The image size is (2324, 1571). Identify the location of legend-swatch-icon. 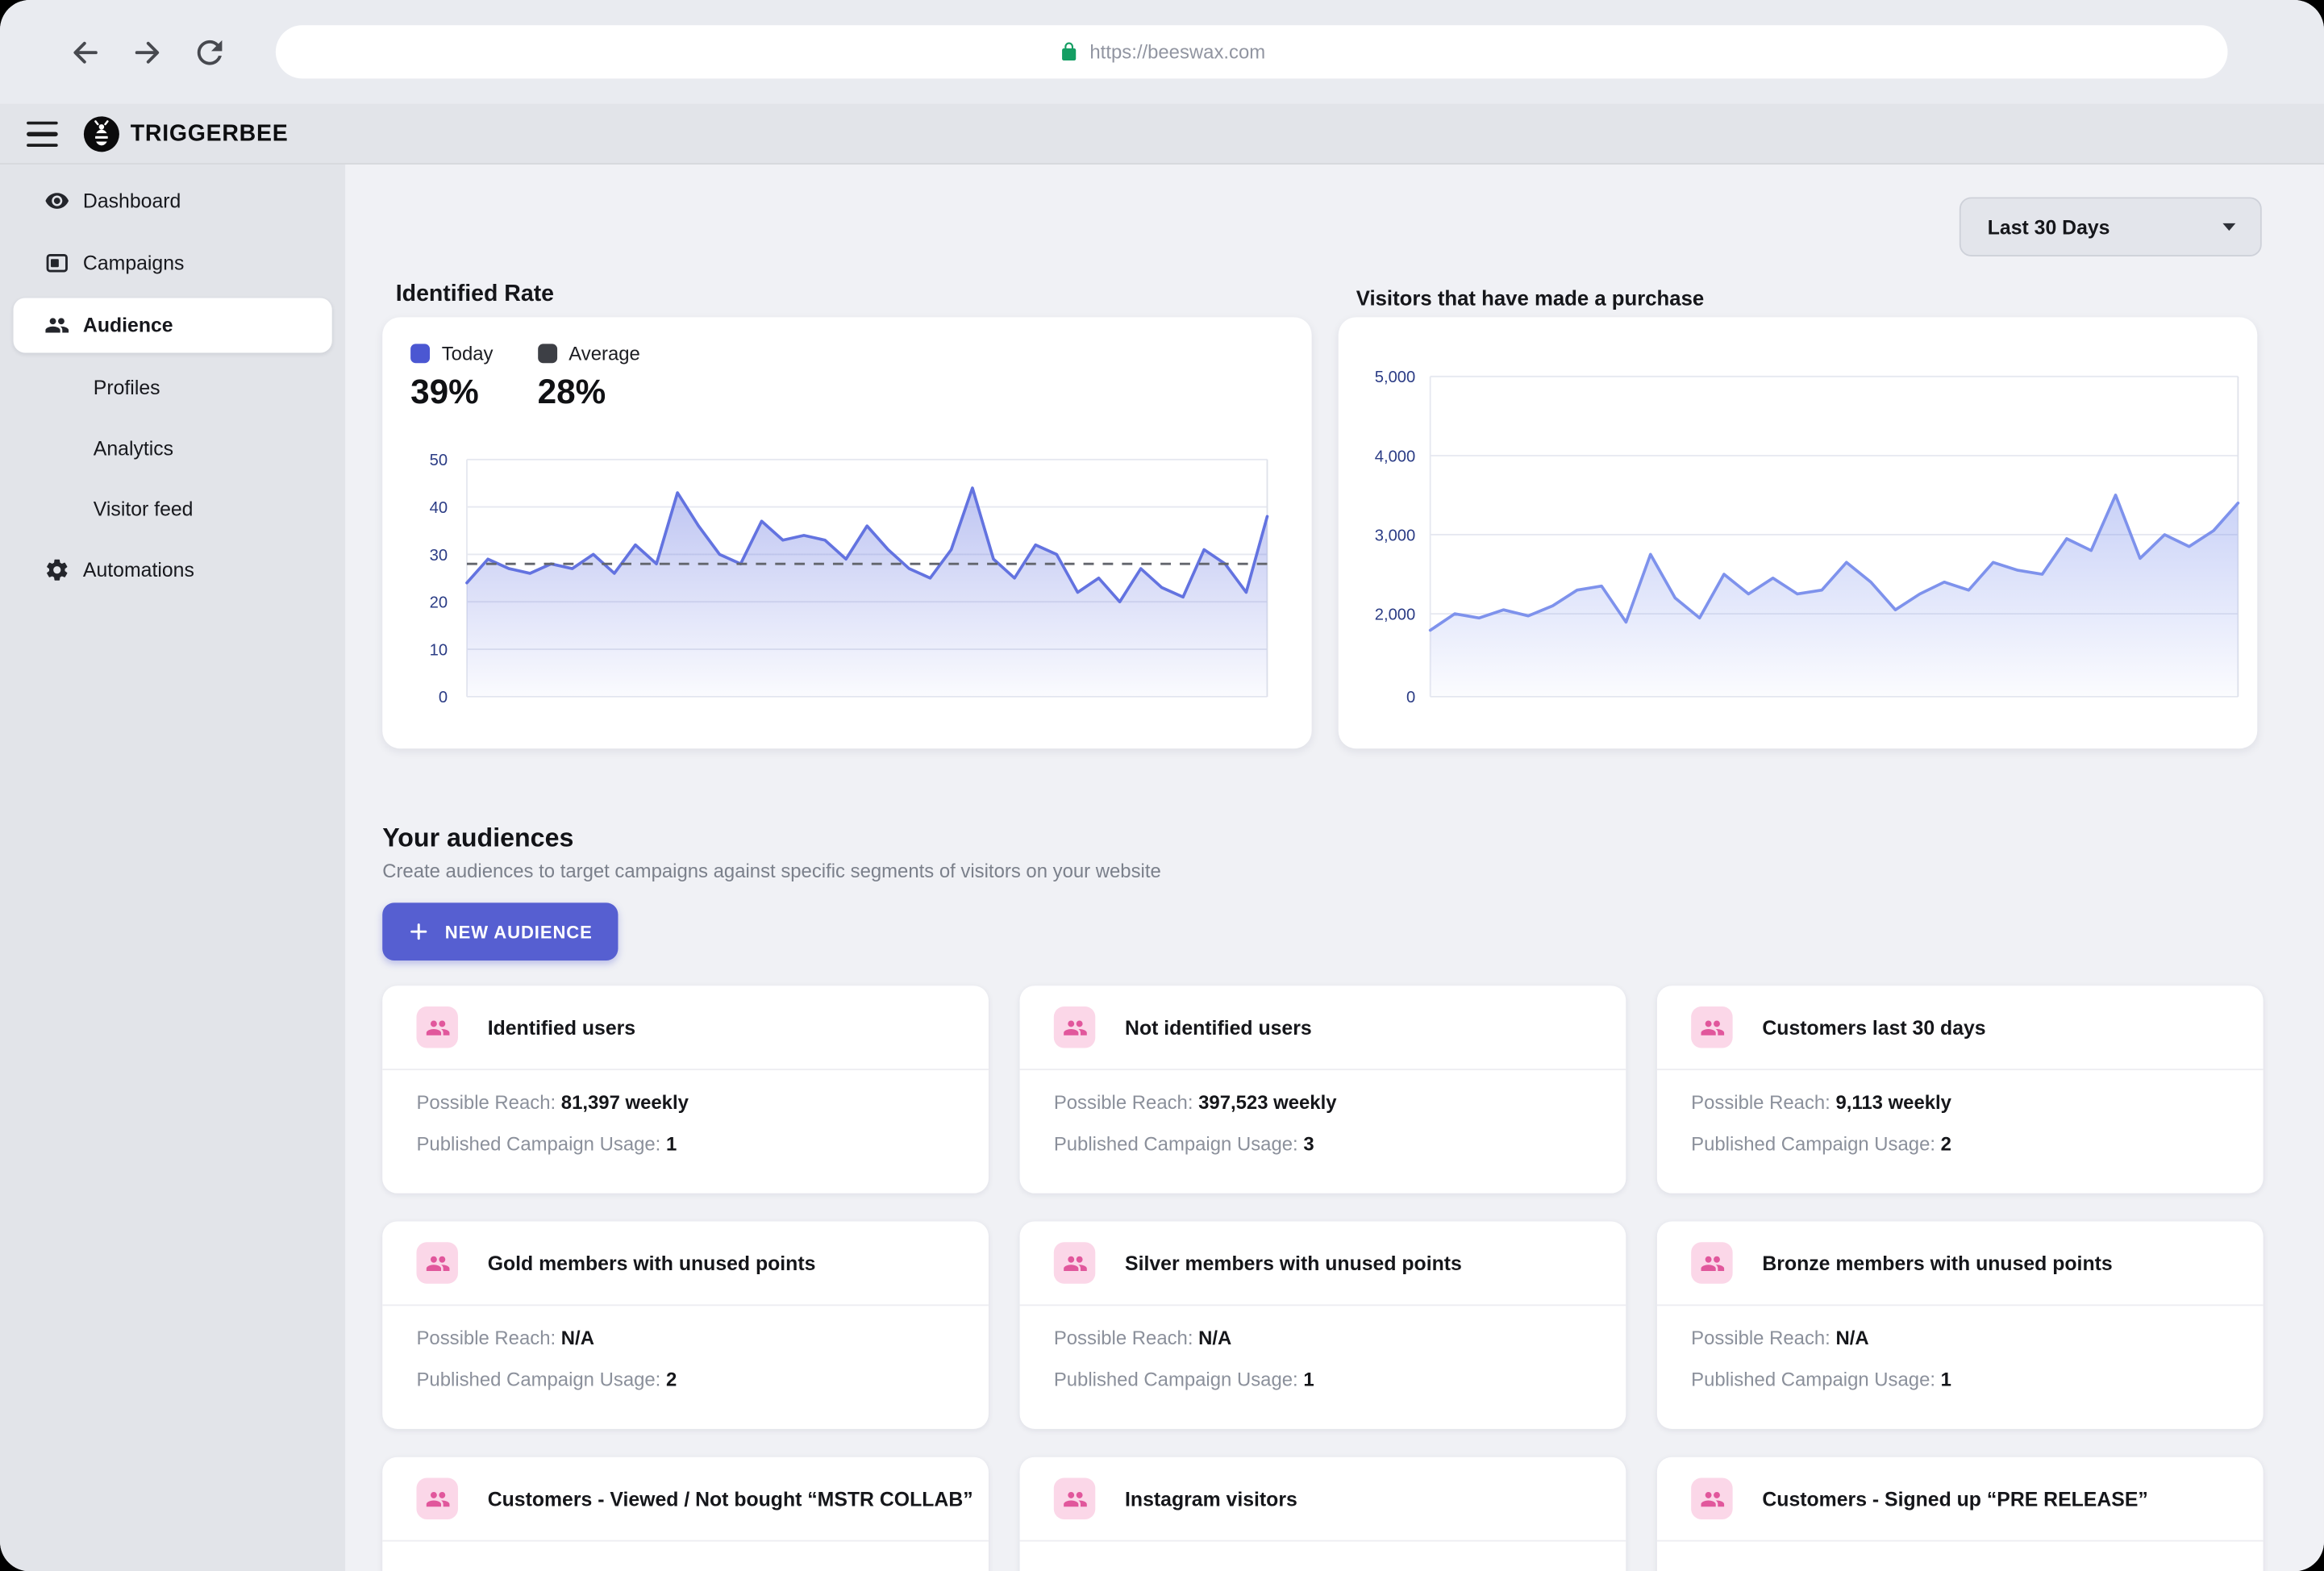
(420, 354).